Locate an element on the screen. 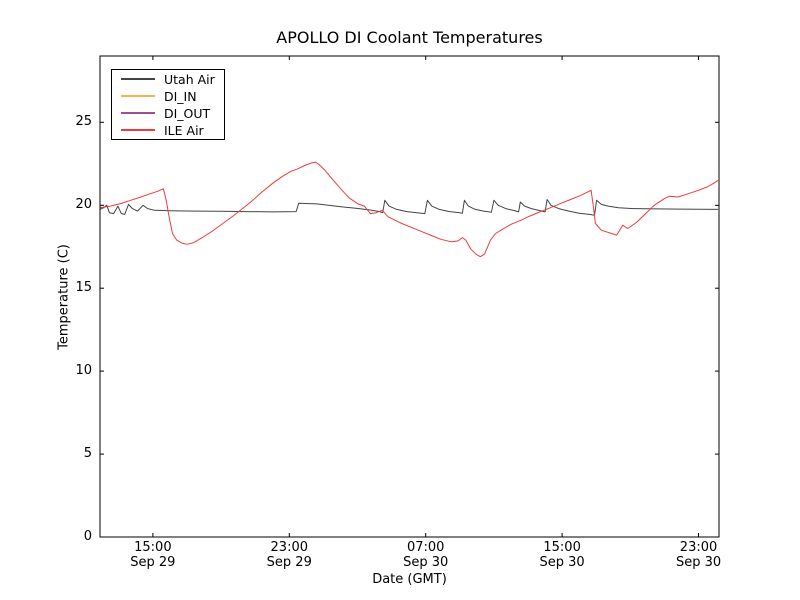  legend-item-ile-air: ILE Air is located at coordinates (168, 130).